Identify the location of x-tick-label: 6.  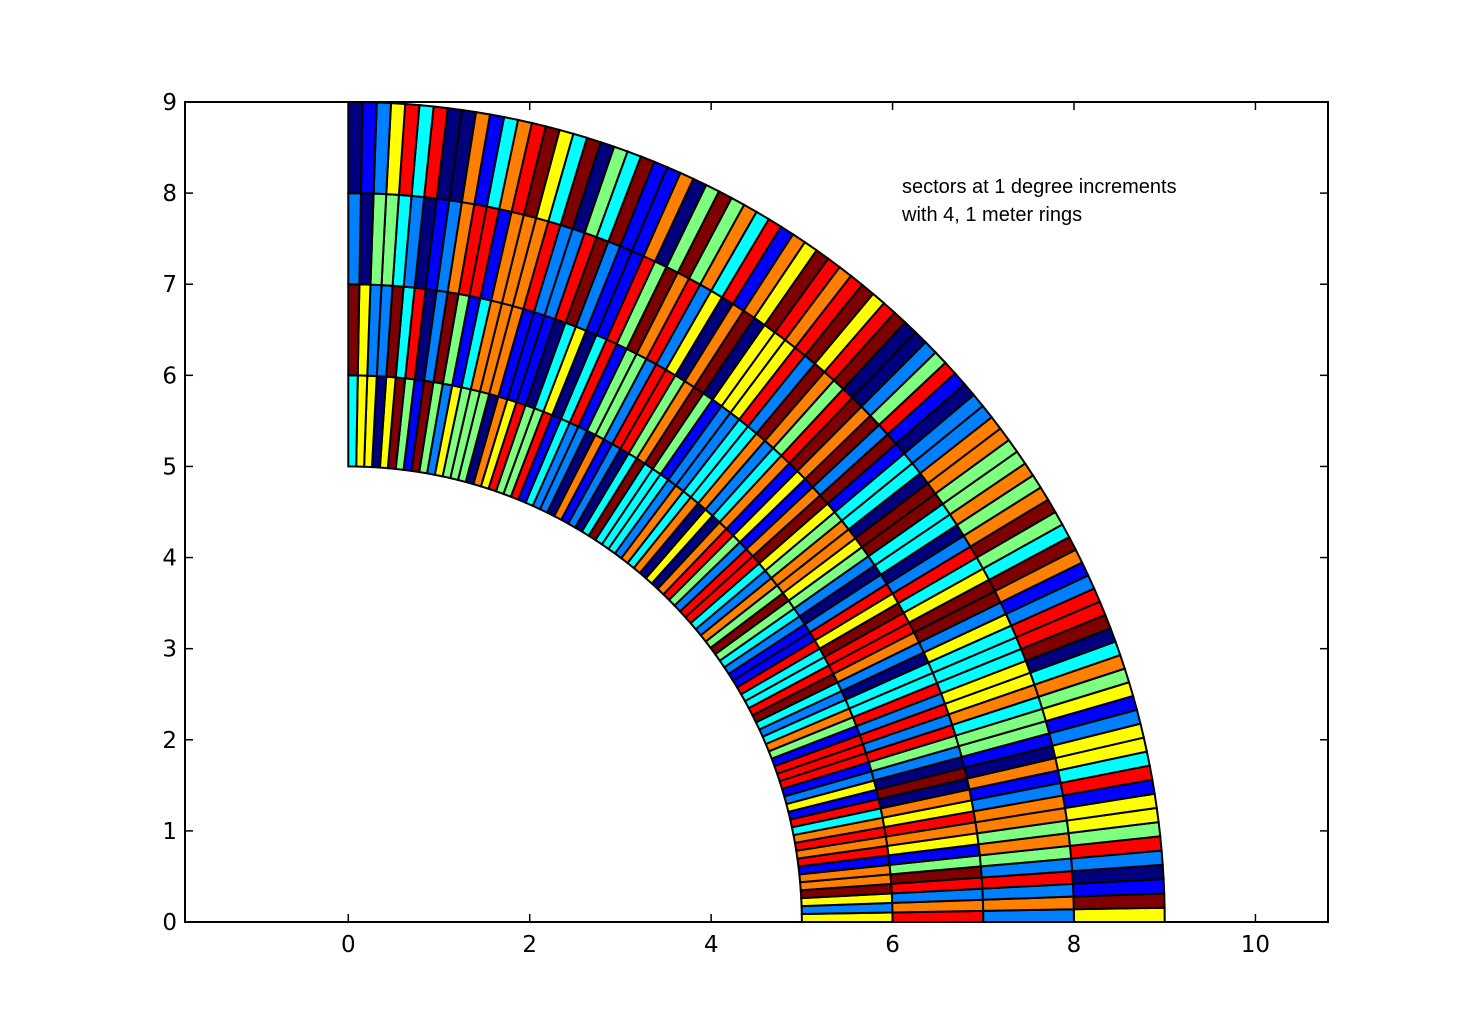
(892, 945).